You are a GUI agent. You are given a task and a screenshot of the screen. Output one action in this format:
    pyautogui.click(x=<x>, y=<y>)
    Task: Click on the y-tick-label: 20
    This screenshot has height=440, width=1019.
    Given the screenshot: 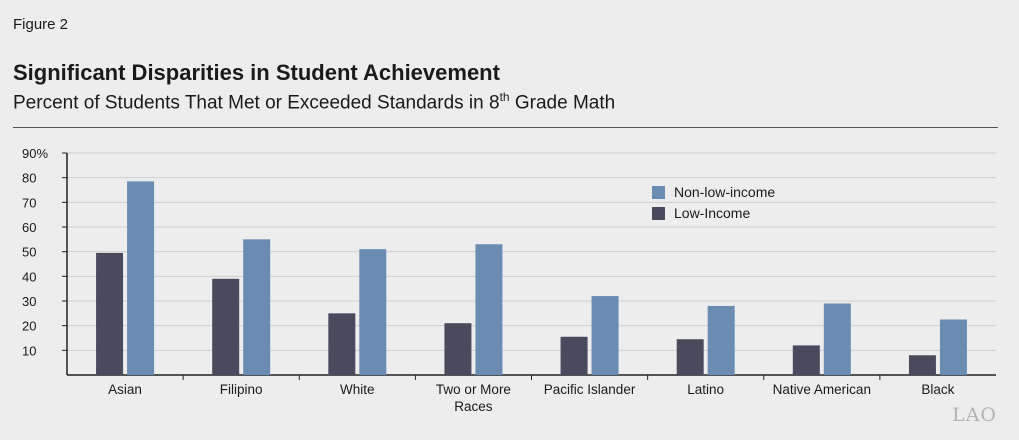 What is the action you would take?
    pyautogui.click(x=29, y=326)
    